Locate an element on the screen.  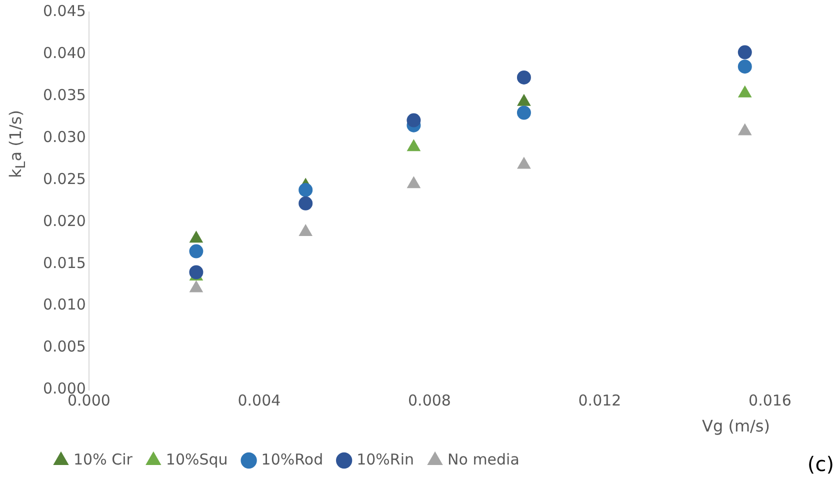
y-tick-label: 0.045 is located at coordinates (64, 11).